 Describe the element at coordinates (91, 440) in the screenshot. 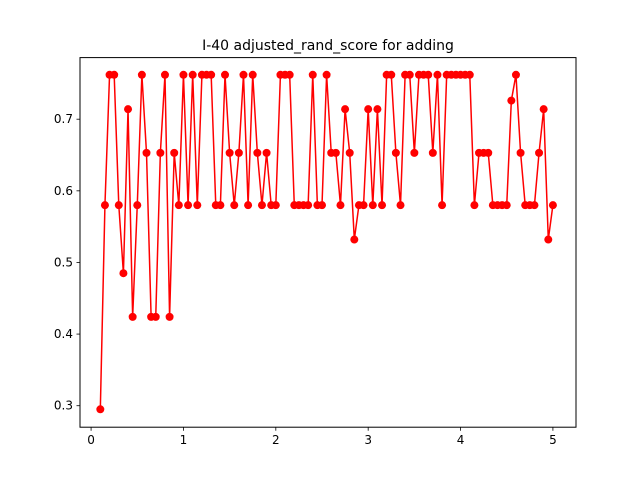

I see `x-tick-label: 0` at that location.